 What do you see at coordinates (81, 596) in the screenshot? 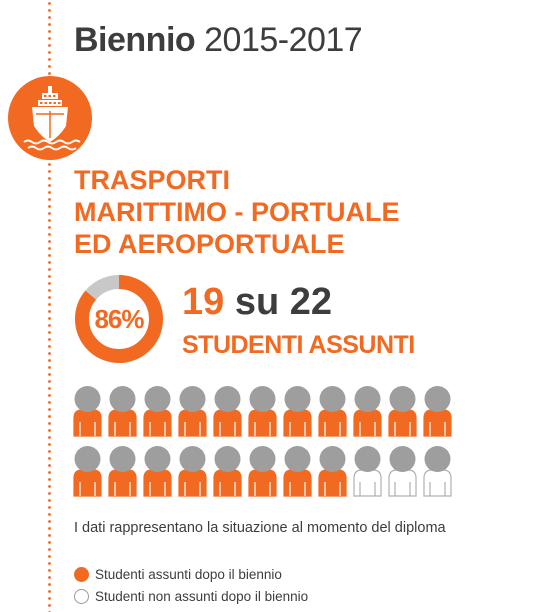
I see `legend-dot-not-hired` at bounding box center [81, 596].